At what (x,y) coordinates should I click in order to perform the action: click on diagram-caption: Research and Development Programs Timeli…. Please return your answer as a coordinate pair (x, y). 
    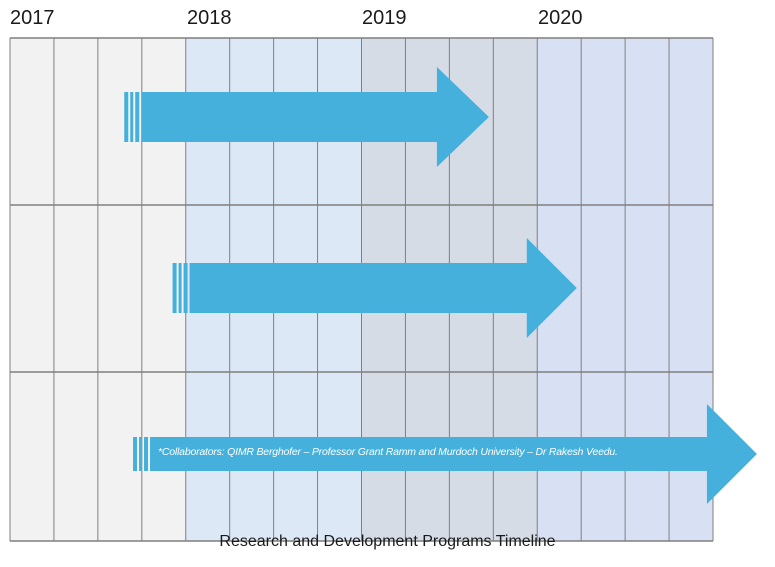
    Looking at the image, I should click on (387, 541).